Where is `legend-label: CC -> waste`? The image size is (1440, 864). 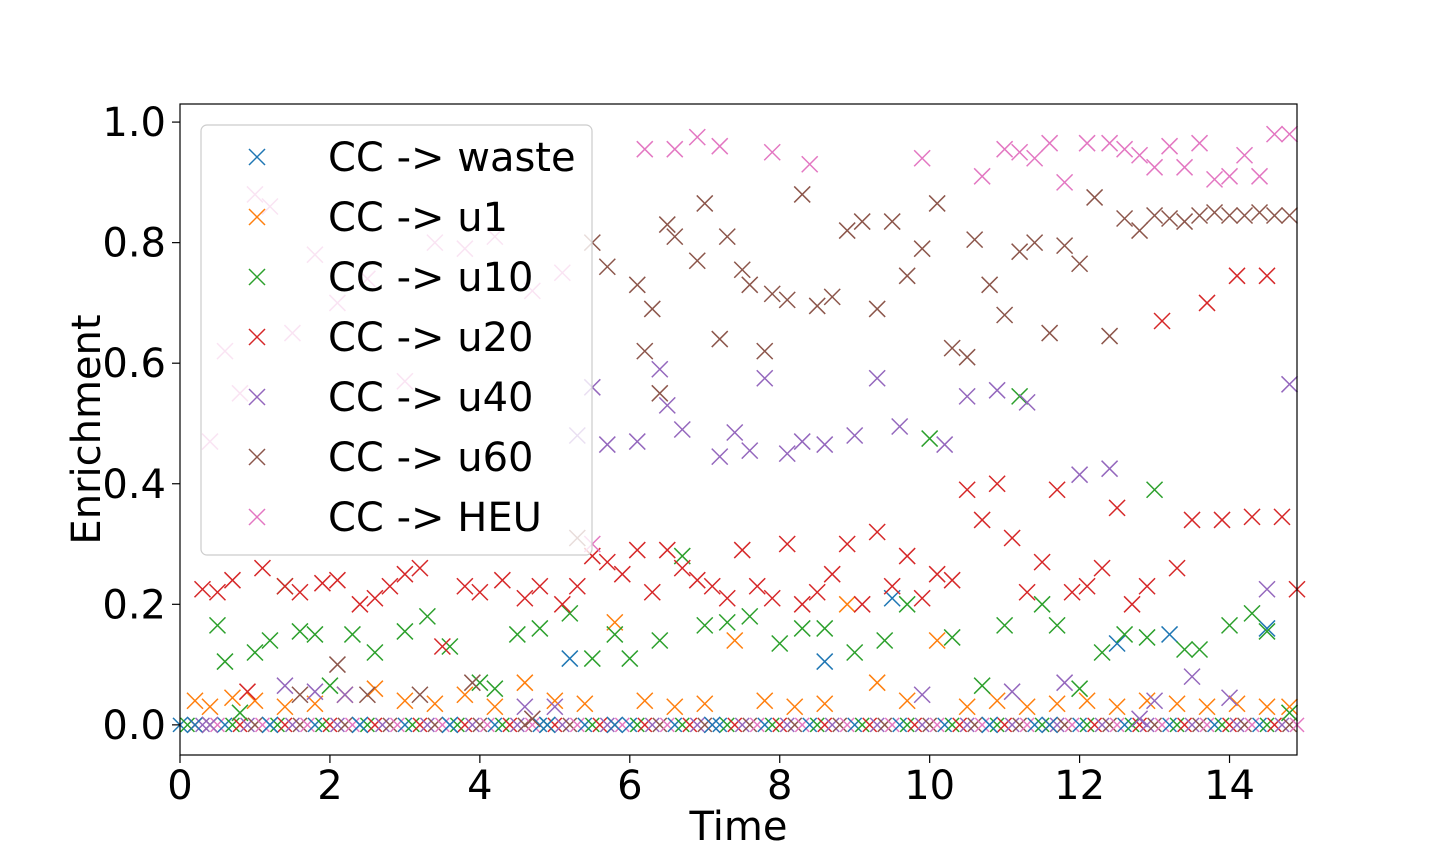 legend-label: CC -> waste is located at coordinates (452, 158).